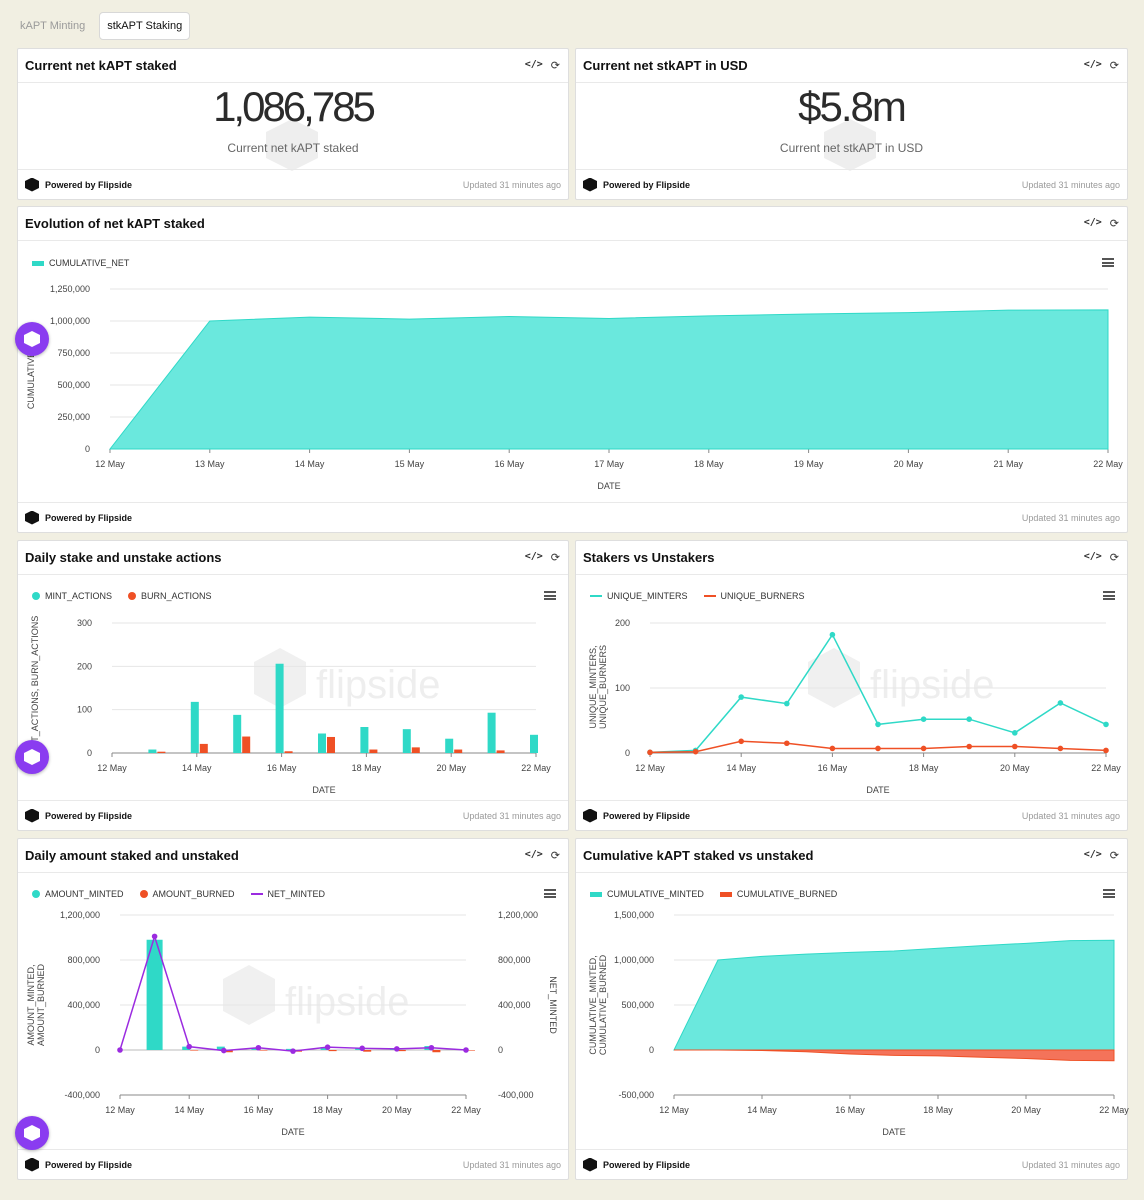 This screenshot has width=1144, height=1200. Describe the element at coordinates (210, 464) in the screenshot. I see `x-tick-label: 13 May` at that location.